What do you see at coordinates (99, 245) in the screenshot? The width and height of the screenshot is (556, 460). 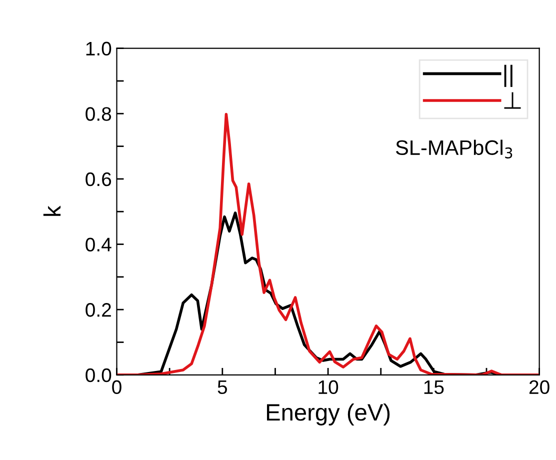 I see `y-tick-label: 0.4` at bounding box center [99, 245].